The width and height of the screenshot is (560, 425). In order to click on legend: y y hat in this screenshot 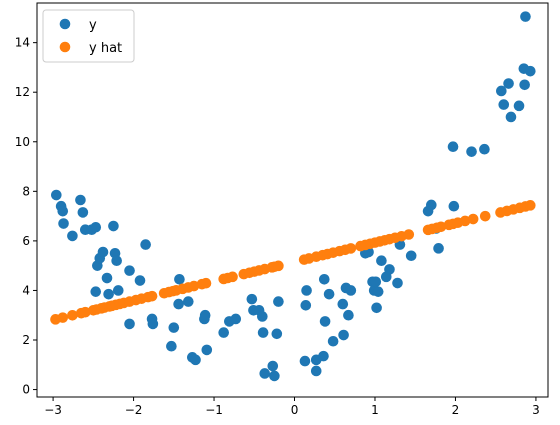, I will do `click(88, 36)`.